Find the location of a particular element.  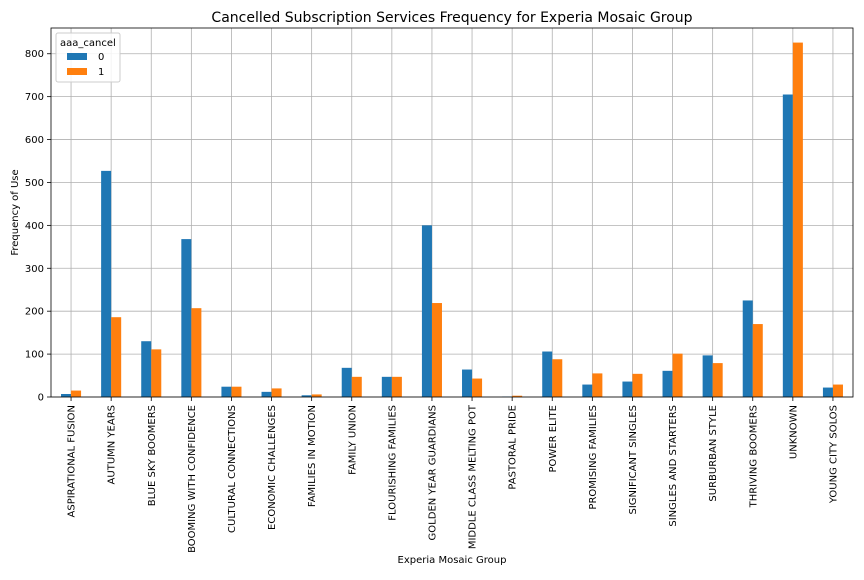

x-axis-label: Experia Mosaic Group is located at coordinates (452, 560).